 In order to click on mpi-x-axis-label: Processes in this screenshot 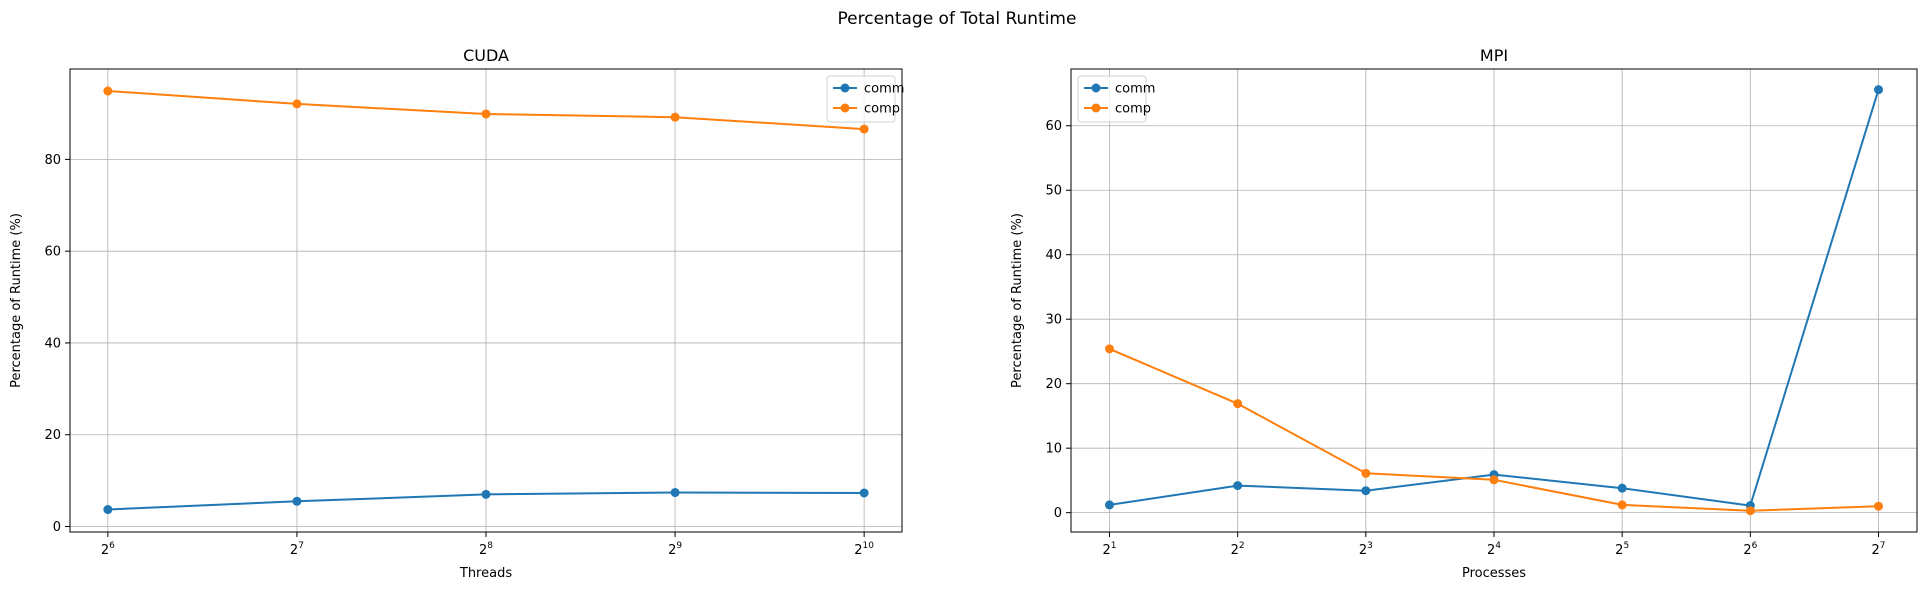, I will do `click(1494, 573)`.